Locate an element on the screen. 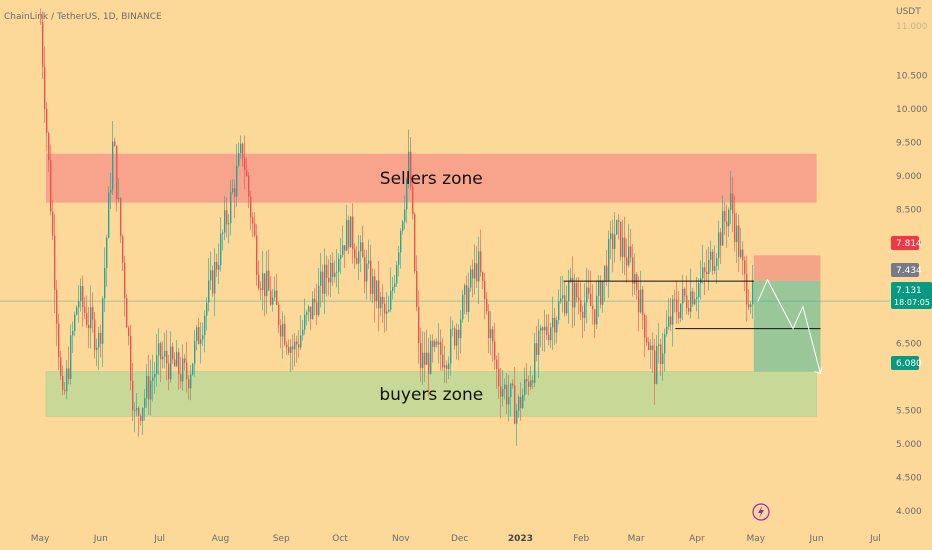  projection-path is located at coordinates (789, 326).